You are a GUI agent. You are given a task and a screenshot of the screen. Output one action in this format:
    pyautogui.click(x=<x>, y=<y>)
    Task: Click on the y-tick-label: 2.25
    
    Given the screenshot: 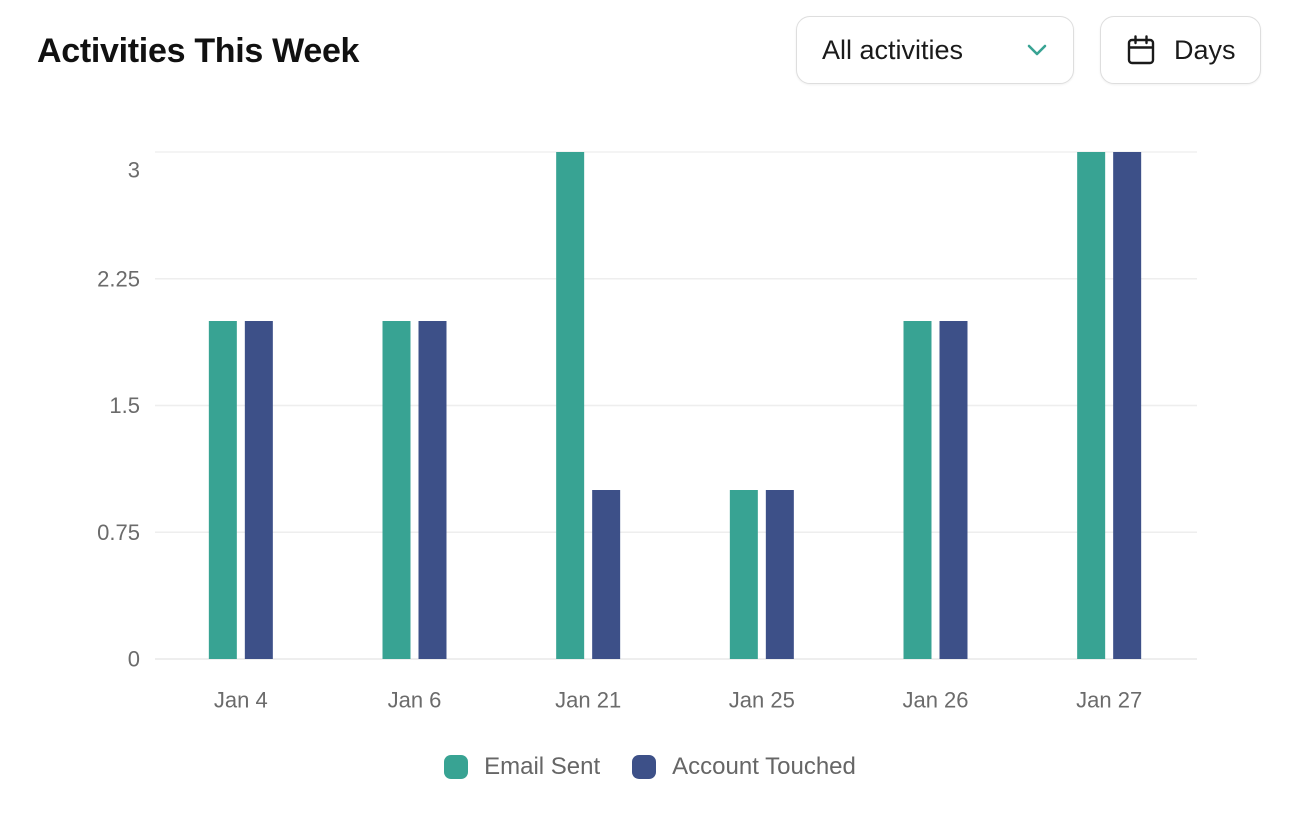 What is the action you would take?
    pyautogui.click(x=118, y=278)
    